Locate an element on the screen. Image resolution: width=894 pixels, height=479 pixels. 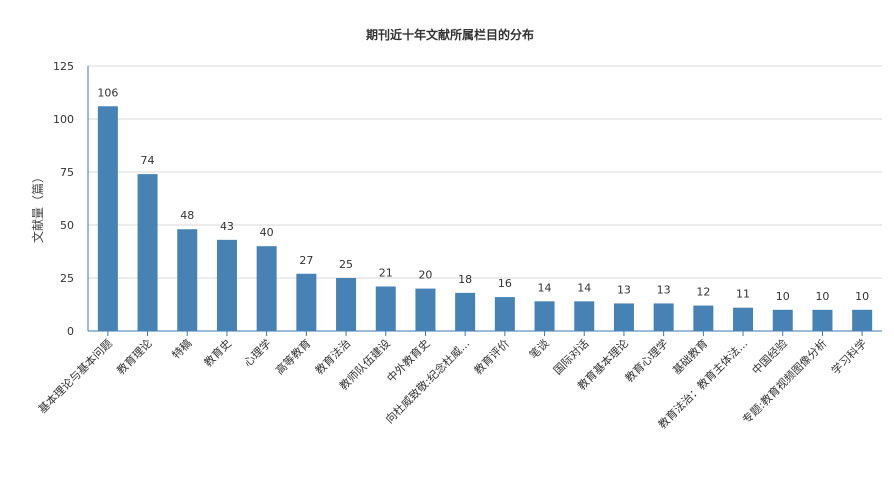
data-label: 20 is located at coordinates (425, 275).